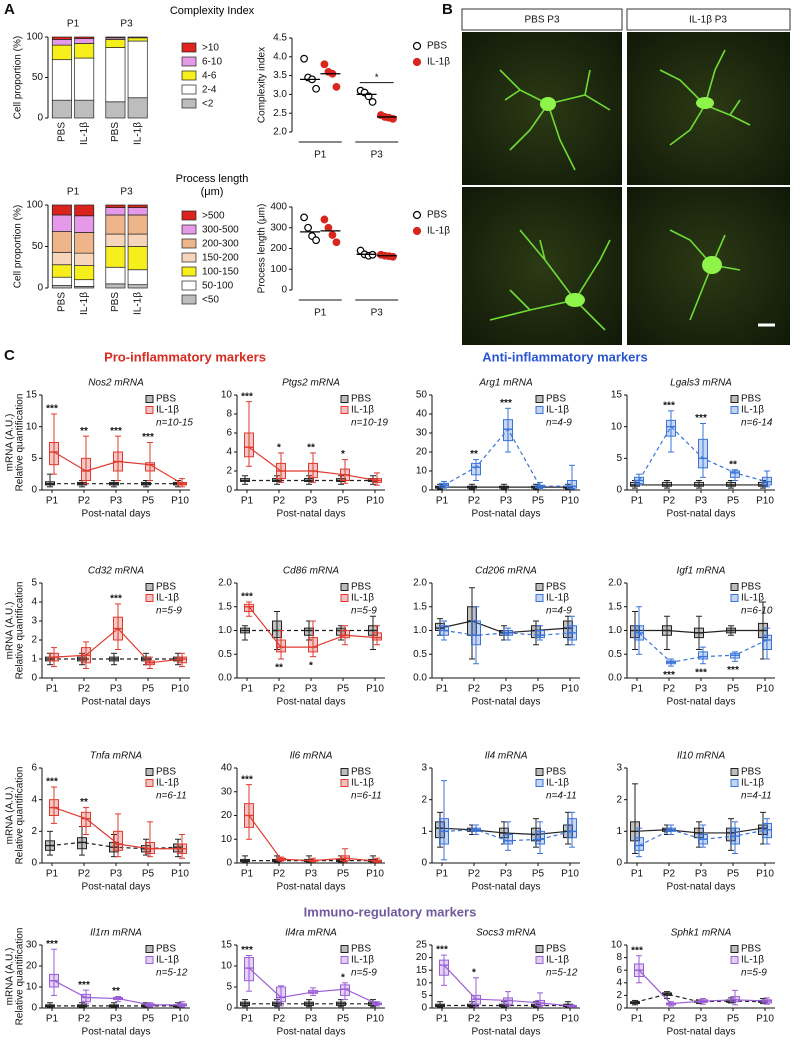 The height and width of the screenshot is (1040, 800). What do you see at coordinates (701, 933) in the screenshot?
I see `chart-title: Sphk1 mRNA` at bounding box center [701, 933].